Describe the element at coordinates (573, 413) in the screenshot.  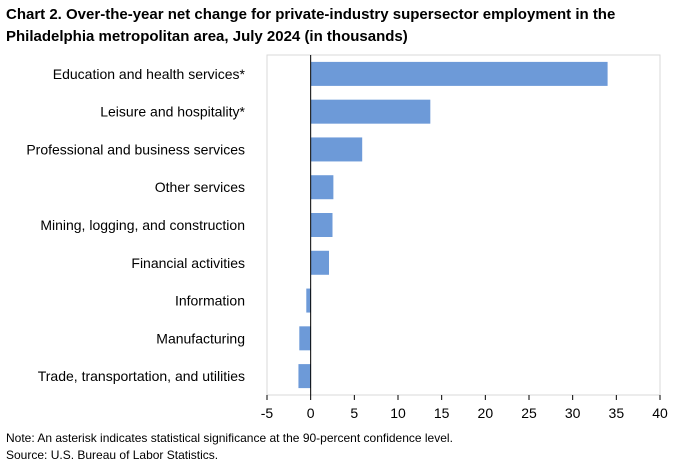
I see `x-tick-label: 30` at that location.